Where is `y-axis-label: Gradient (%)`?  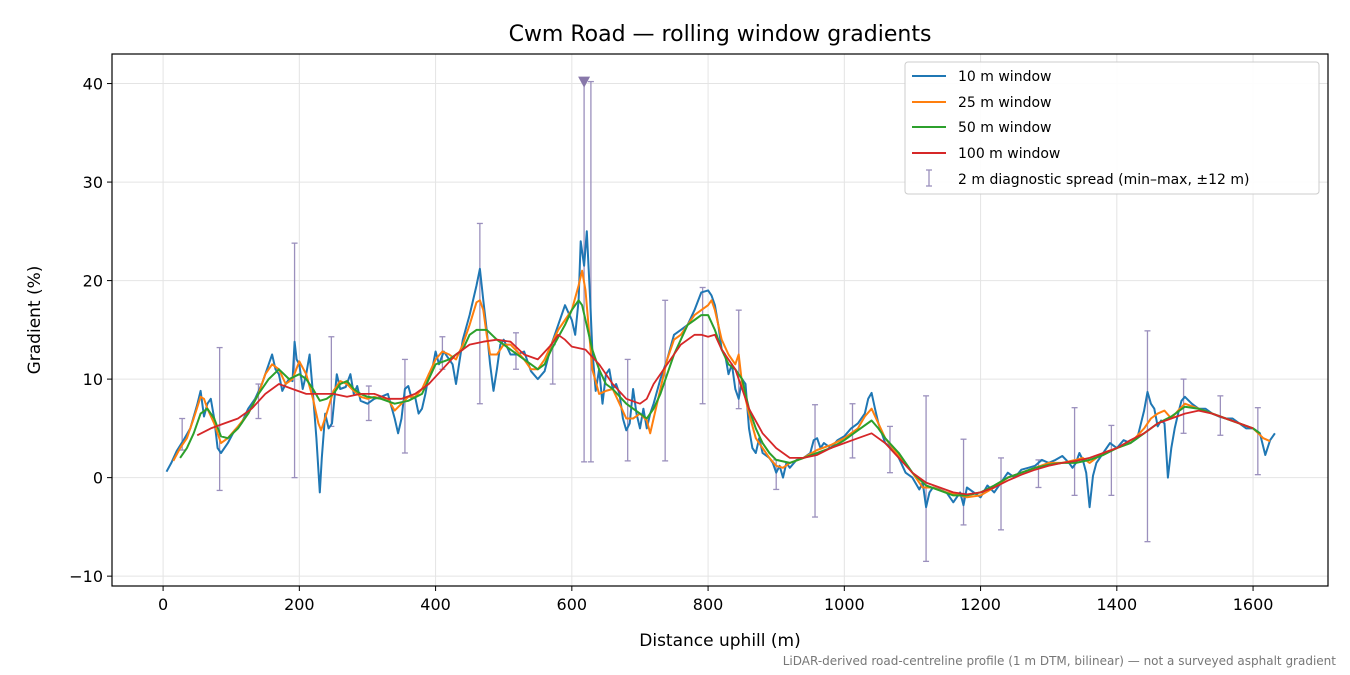
y-axis-label: Gradient (%) is located at coordinates (35, 320).